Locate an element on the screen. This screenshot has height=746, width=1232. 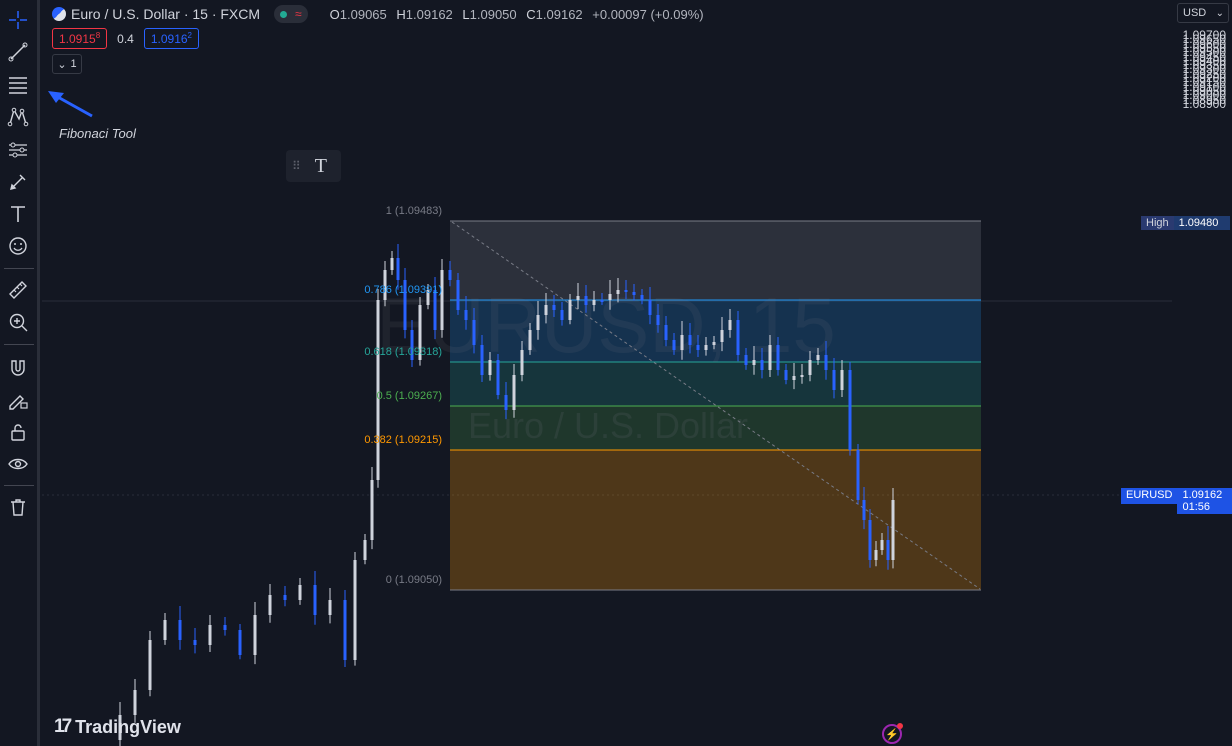
annotation-arrow-icon is located at coordinates (70, 104).